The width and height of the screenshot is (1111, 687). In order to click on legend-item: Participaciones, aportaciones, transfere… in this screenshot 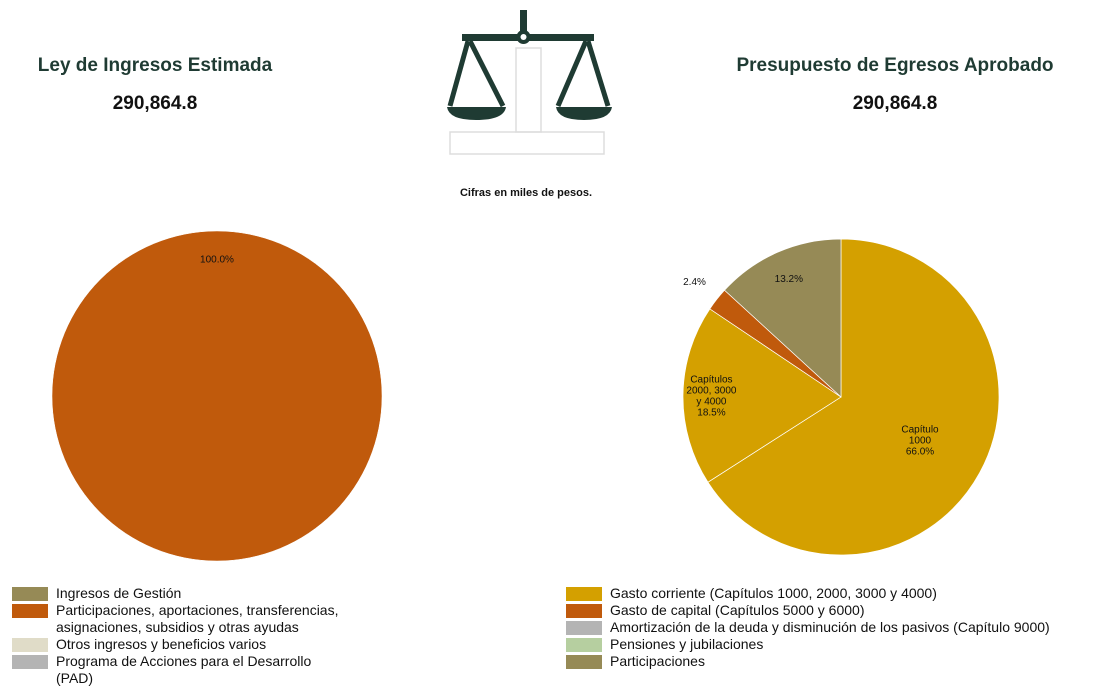, I will do `click(182, 619)`.